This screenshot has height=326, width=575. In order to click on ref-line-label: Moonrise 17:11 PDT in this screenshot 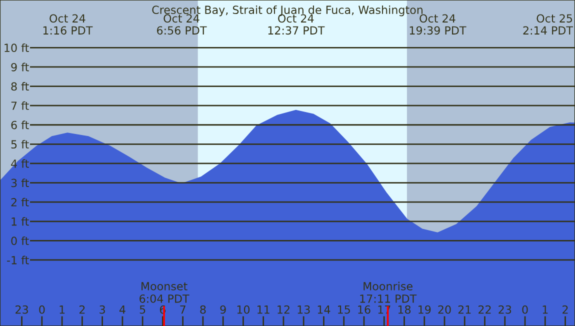, I will do `click(388, 292)`.